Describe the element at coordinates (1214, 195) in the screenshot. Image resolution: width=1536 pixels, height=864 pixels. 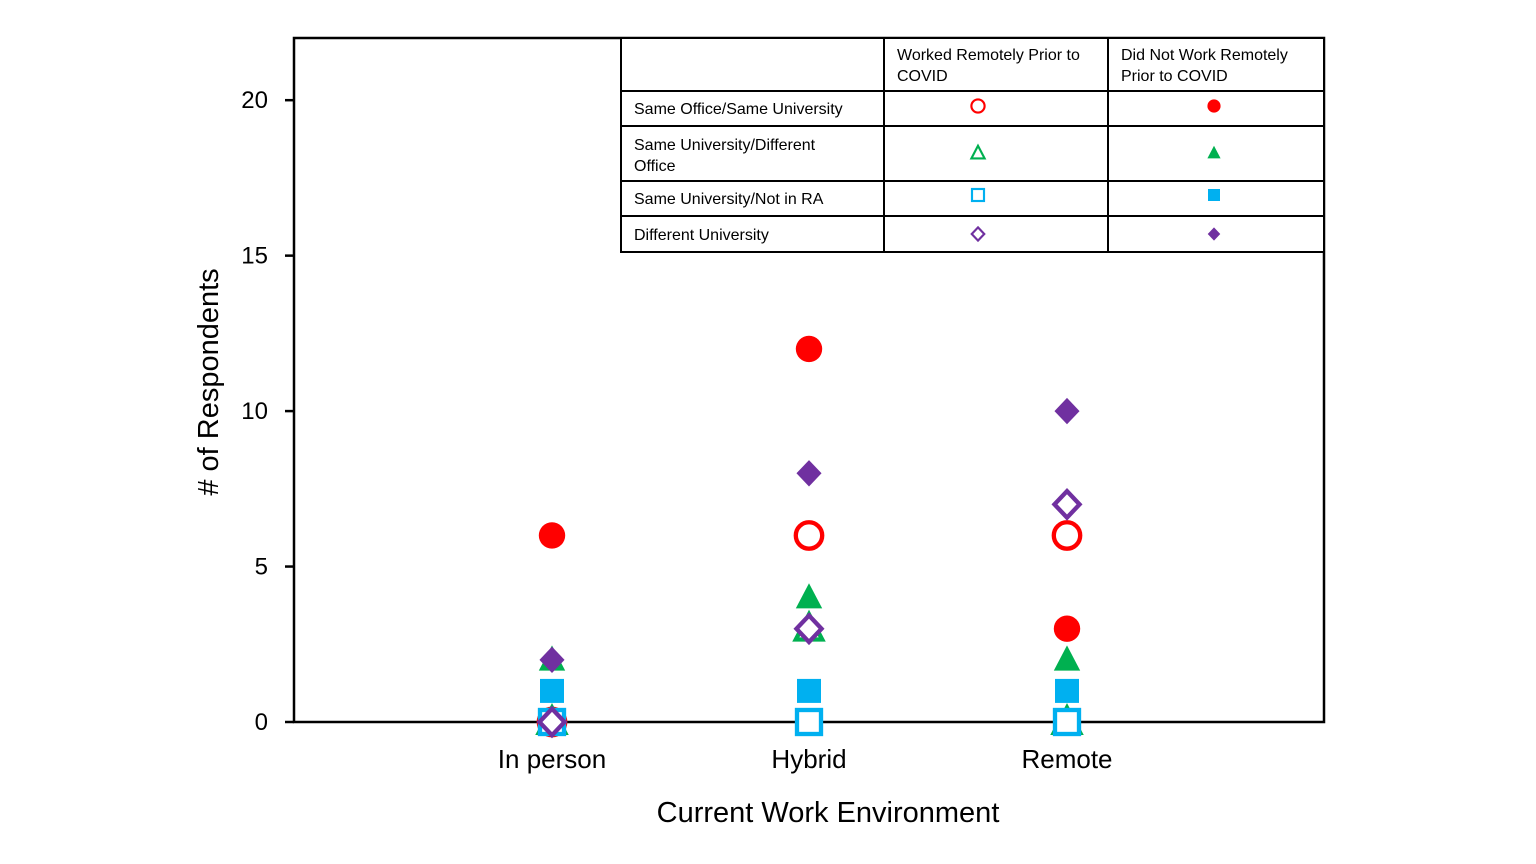
I see `legend-square-filled-icon` at that location.